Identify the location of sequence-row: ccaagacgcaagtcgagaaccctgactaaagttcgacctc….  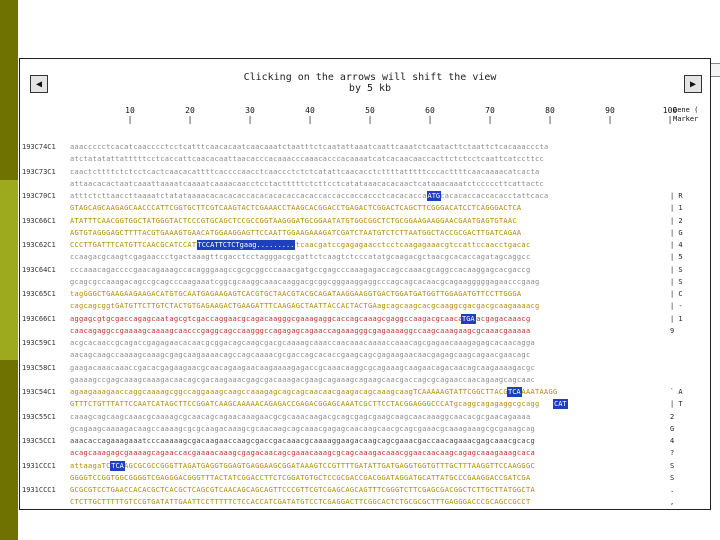
(365, 257).